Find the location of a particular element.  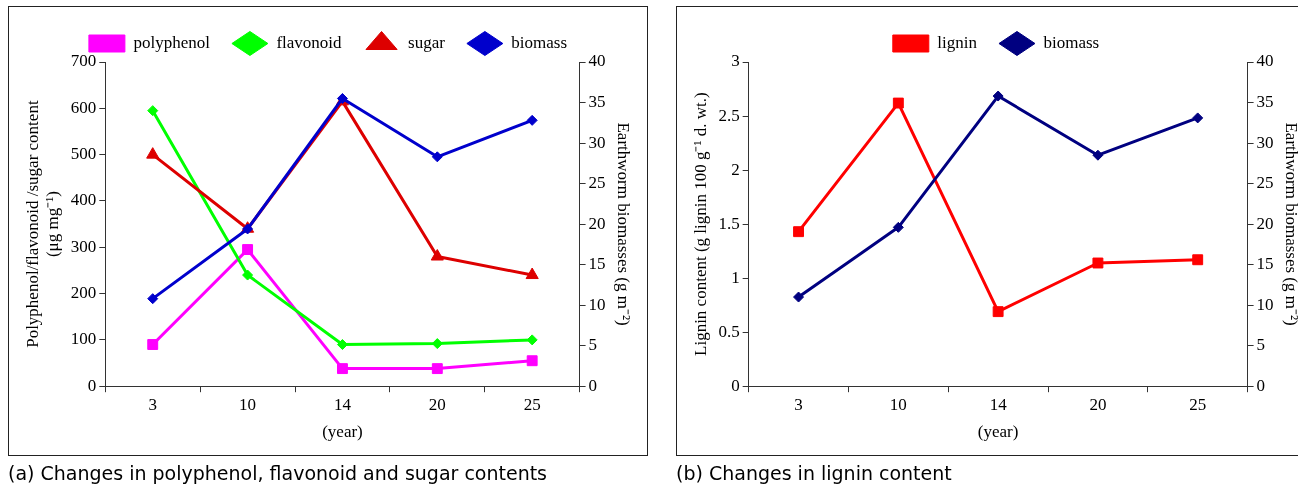

y-tick-label: 400 is located at coordinates (83, 200).